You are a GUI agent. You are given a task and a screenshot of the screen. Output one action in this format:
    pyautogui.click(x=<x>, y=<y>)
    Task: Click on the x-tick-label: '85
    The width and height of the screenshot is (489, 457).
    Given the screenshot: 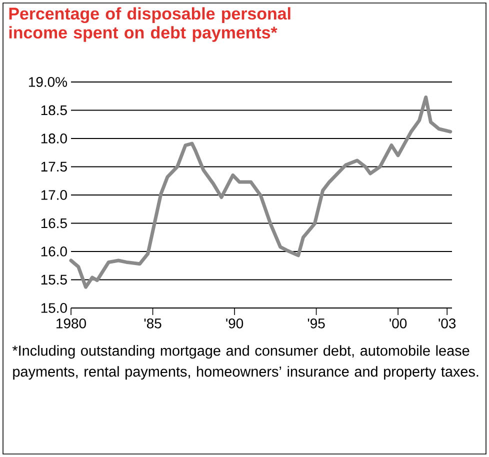 What is the action you would take?
    pyautogui.click(x=153, y=323)
    